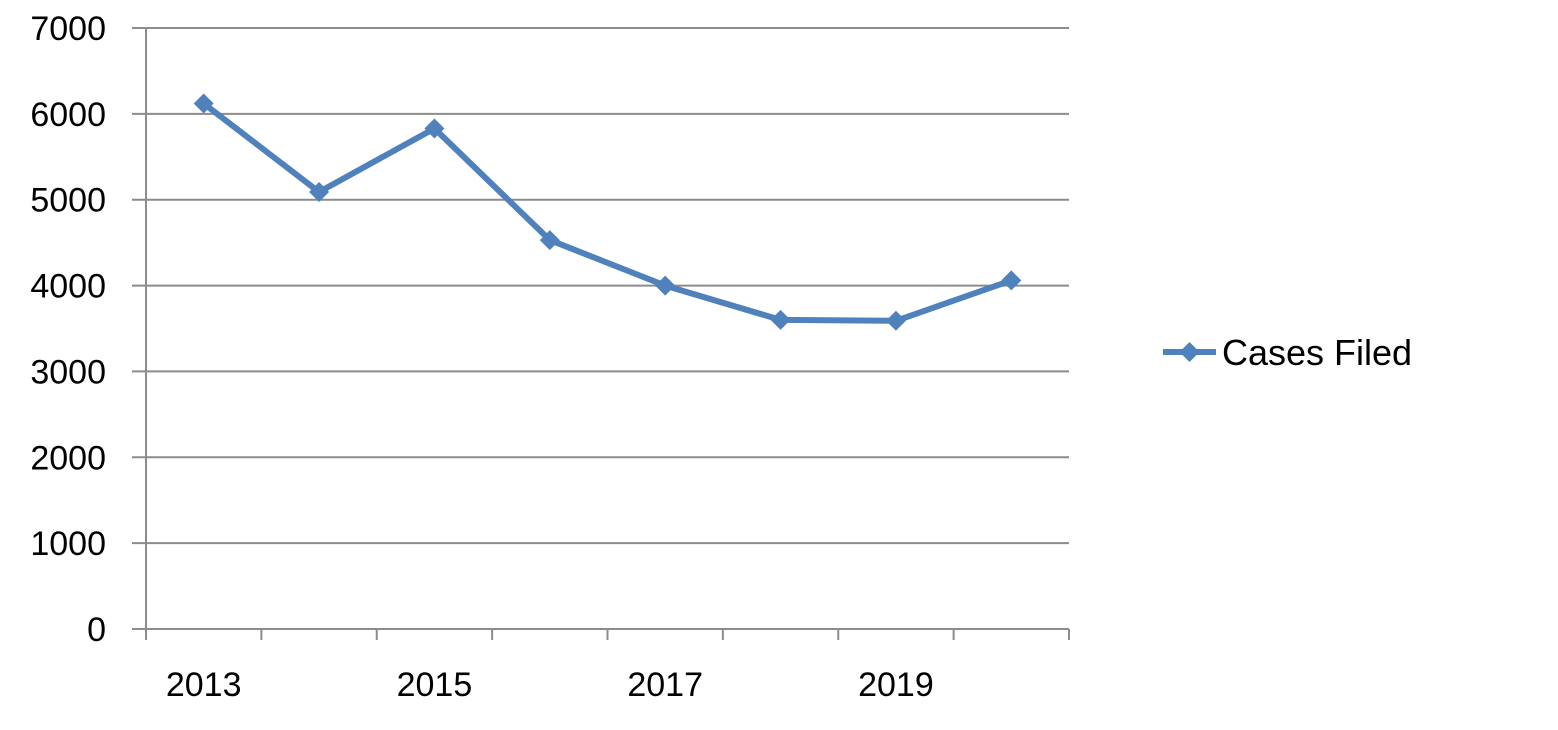  What do you see at coordinates (435, 685) in the screenshot?
I see `x-tick-label: 2015` at bounding box center [435, 685].